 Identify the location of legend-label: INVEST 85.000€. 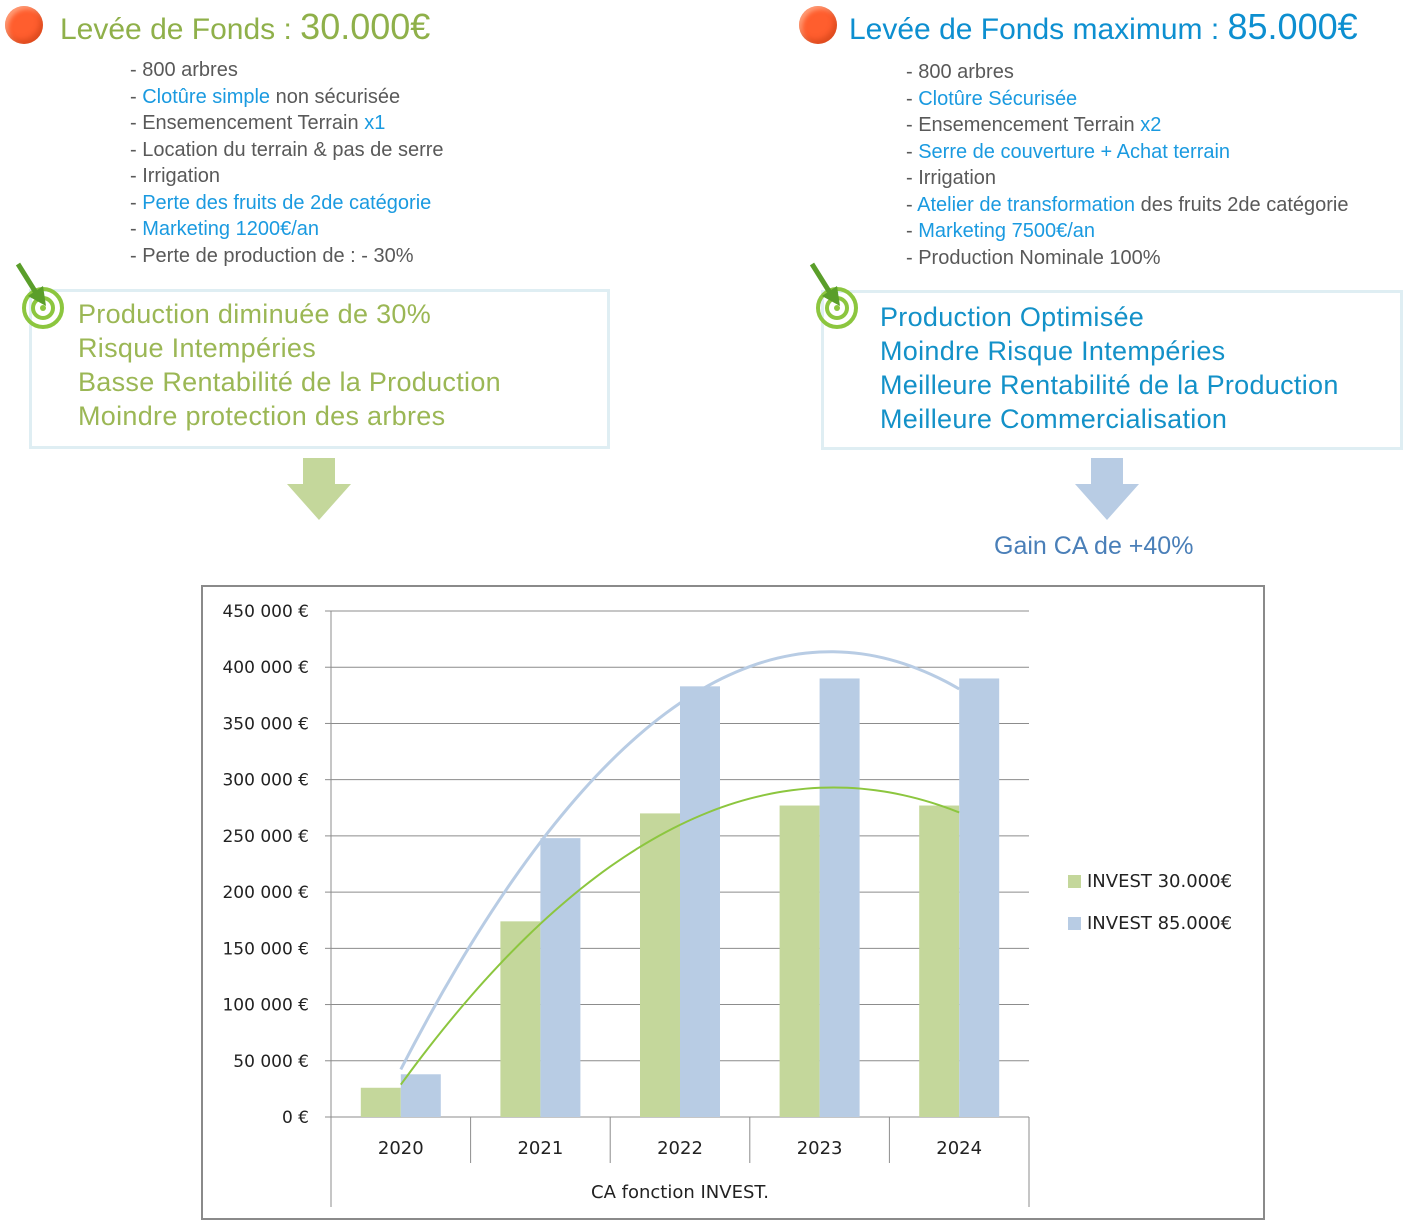
(1159, 923).